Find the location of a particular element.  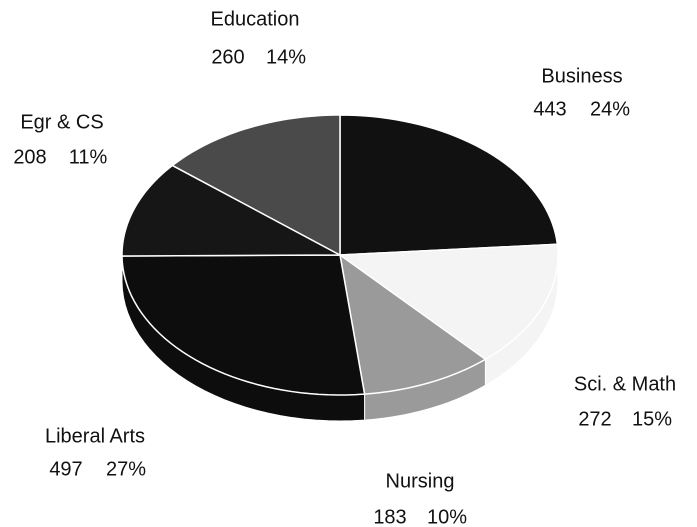

value-label: 208 is located at coordinates (29, 157).